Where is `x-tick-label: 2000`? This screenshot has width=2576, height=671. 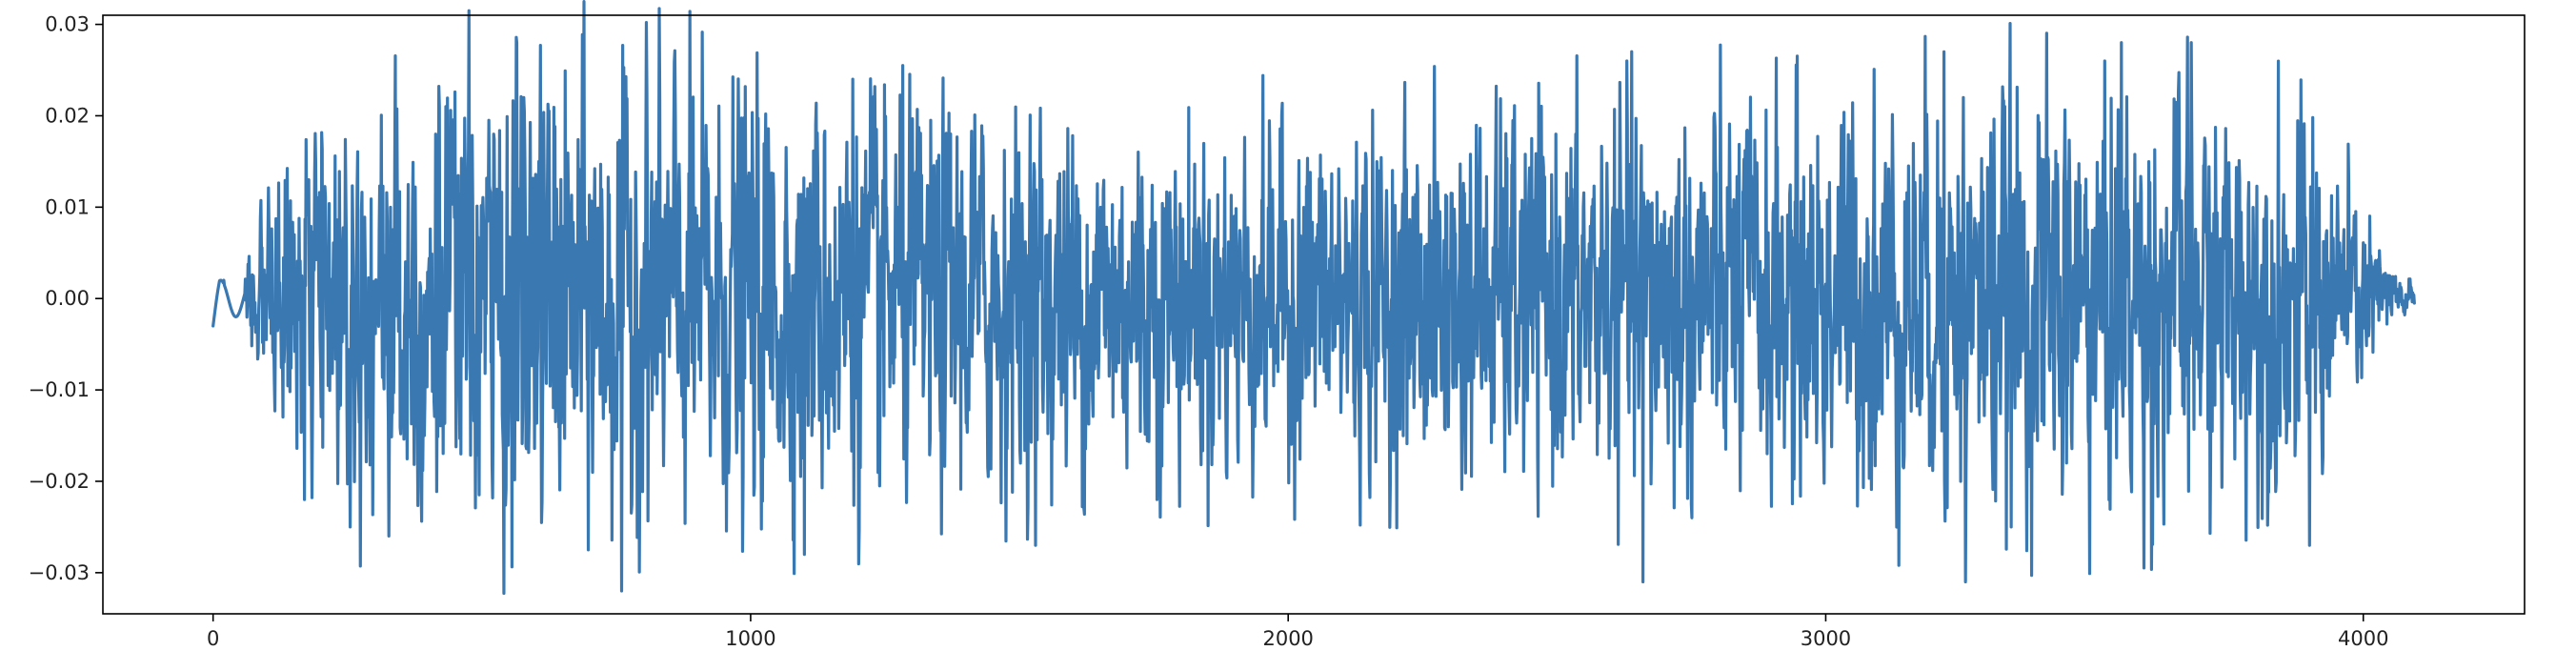
x-tick-label: 2000 is located at coordinates (1288, 638).